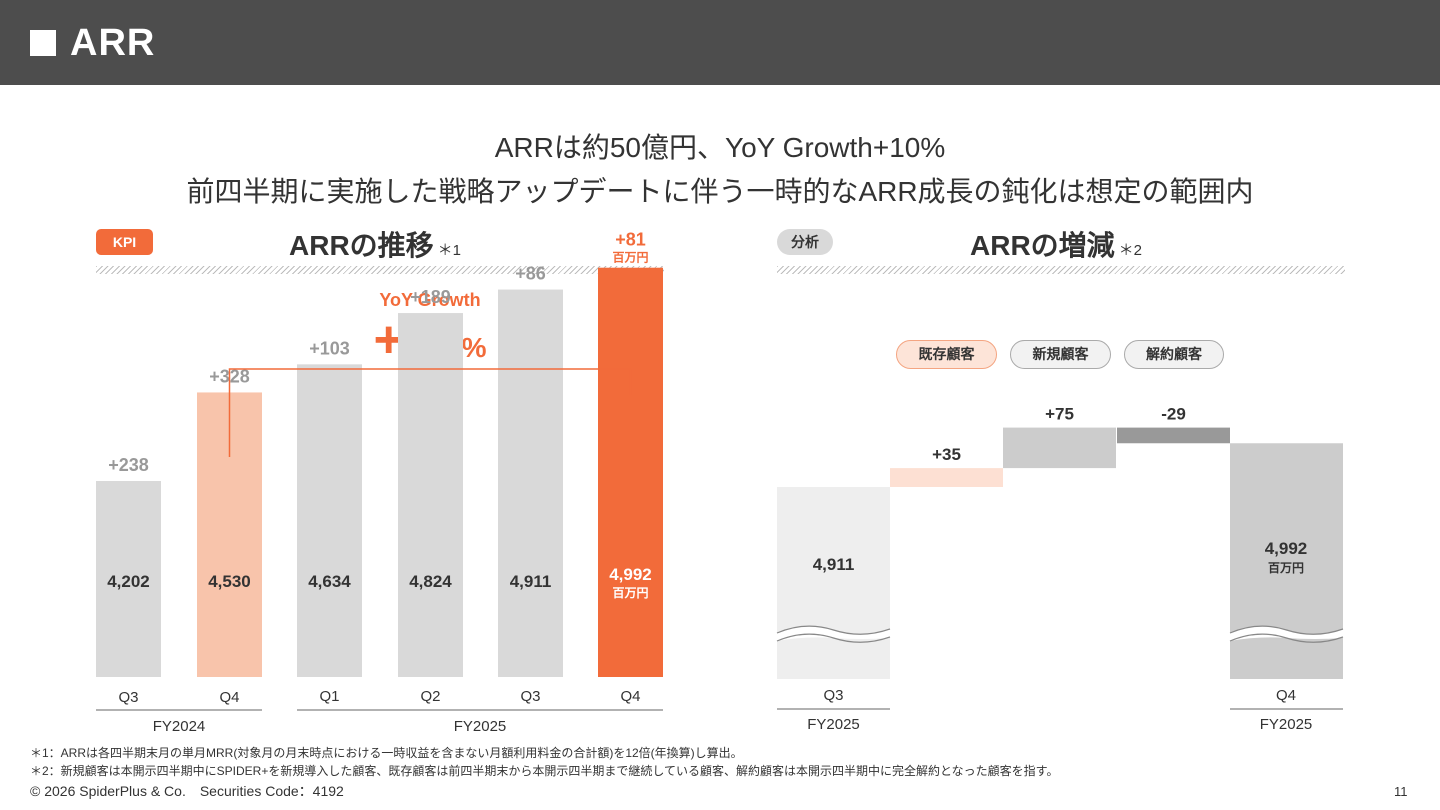  Describe the element at coordinates (1060, 354) in the screenshot. I see `legend-new-customers: 新規顧客` at that location.